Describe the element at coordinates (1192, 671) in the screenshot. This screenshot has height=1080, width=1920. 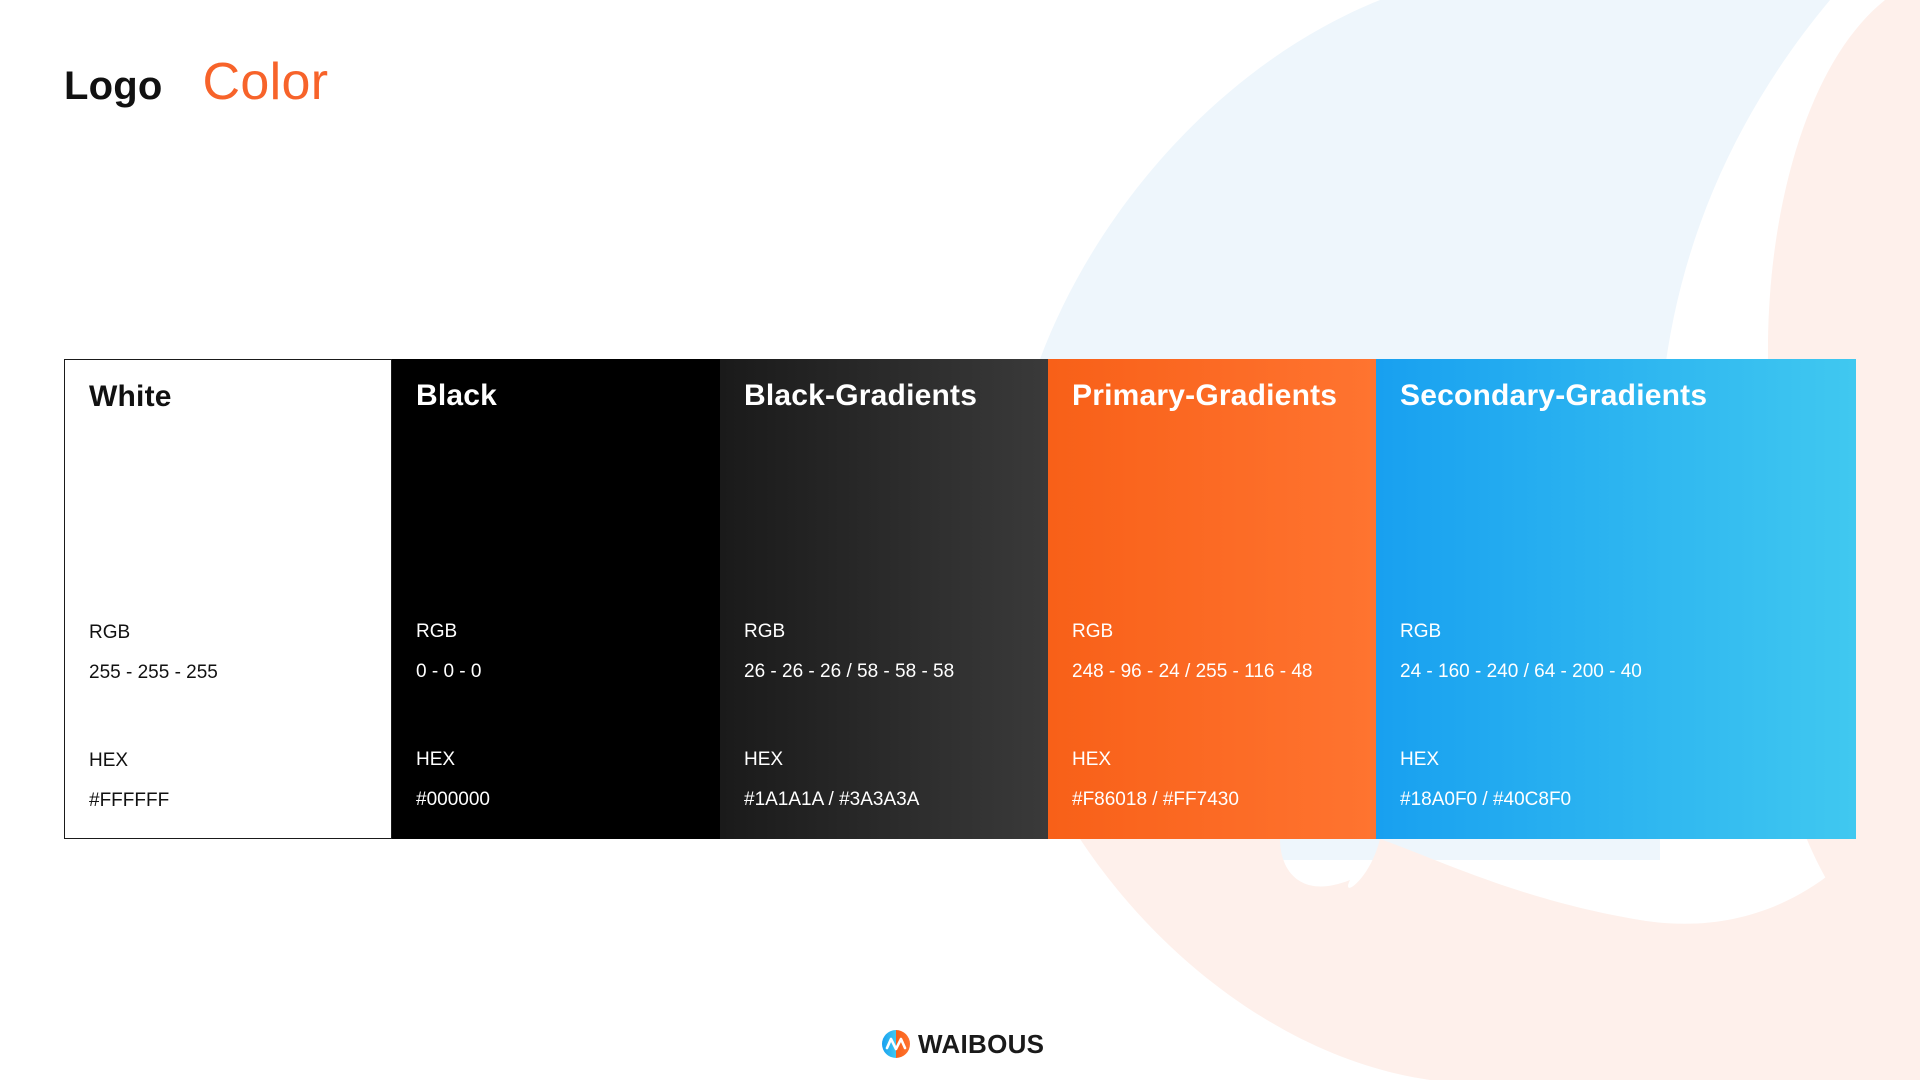
I see `rgb-value: 248 - 96 - 24 / 255 - 116 - 48` at that location.